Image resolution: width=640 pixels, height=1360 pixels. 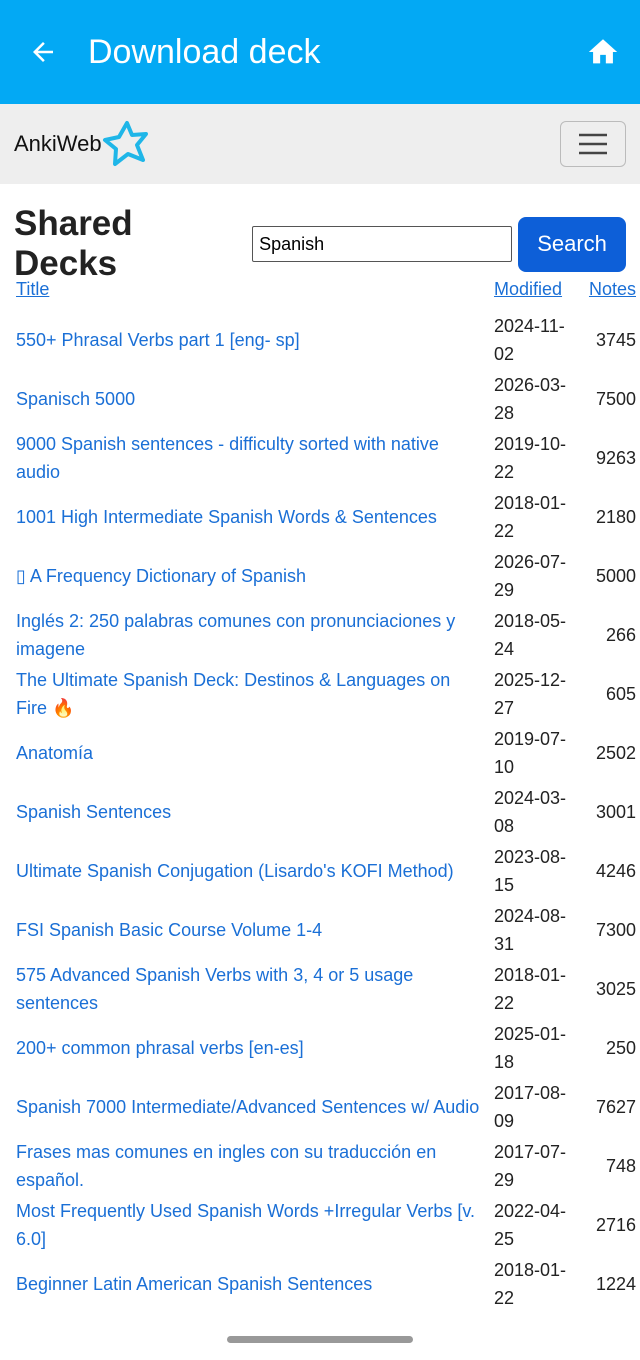 What do you see at coordinates (620, 635) in the screenshot?
I see `notes-cell: 266` at bounding box center [620, 635].